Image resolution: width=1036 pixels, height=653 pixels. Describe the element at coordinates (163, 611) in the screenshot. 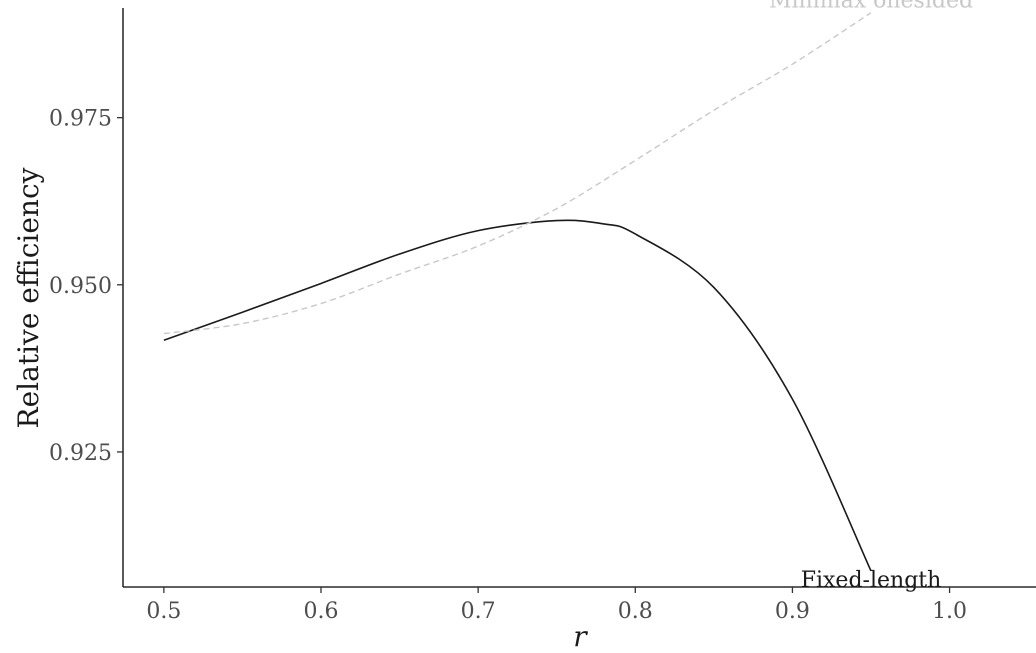

I see `x-tick-label: 0.5` at that location.